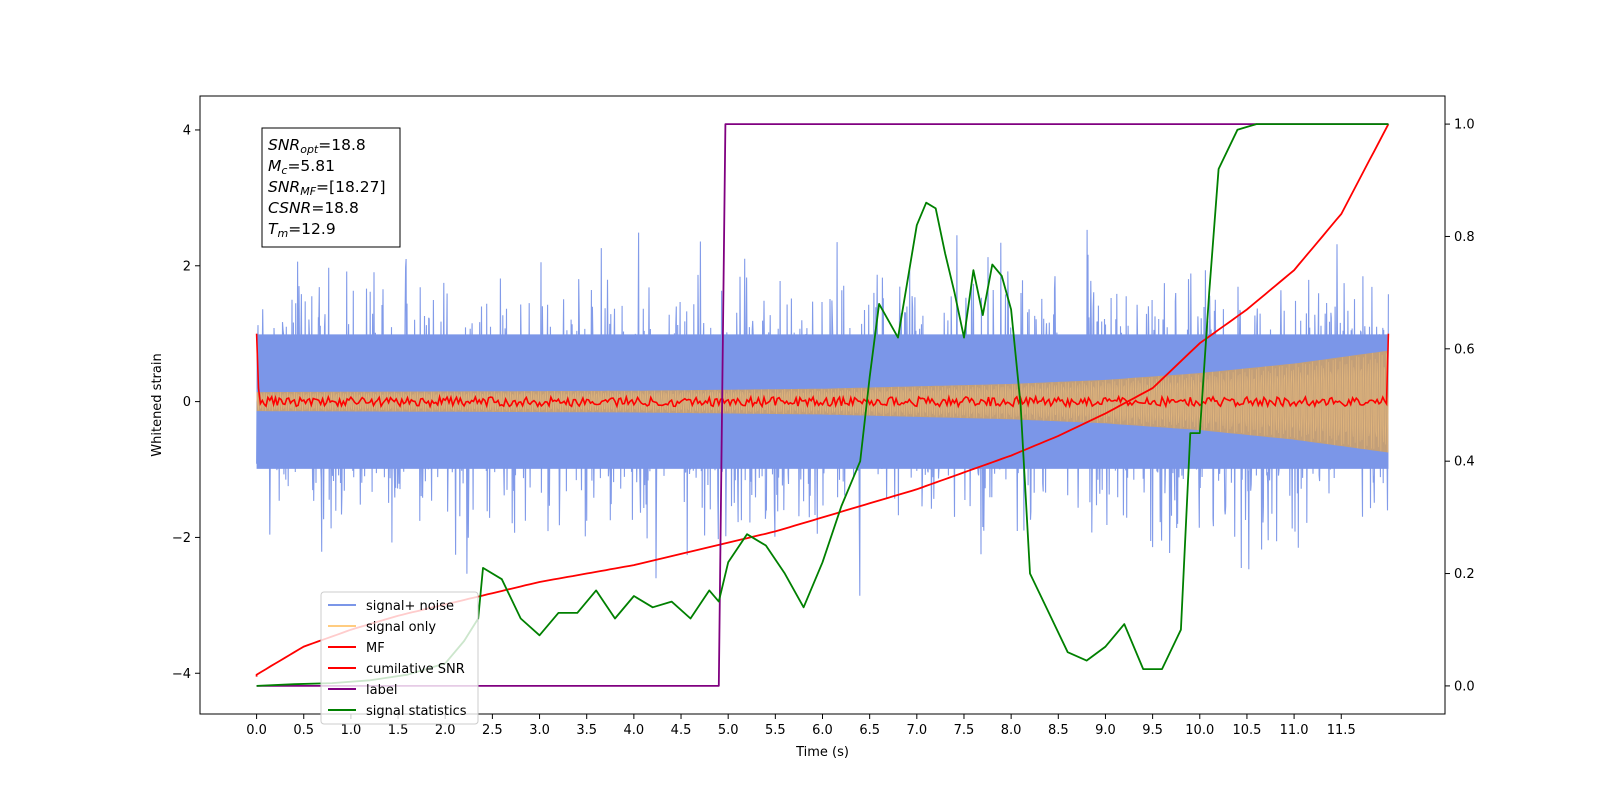  Describe the element at coordinates (822, 752) in the screenshot. I see `x-axis-label: Time (s)` at that location.